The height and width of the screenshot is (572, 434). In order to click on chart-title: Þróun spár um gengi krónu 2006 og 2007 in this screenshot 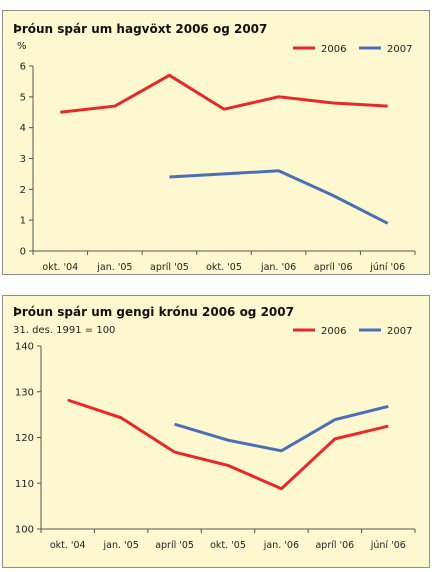, I will do `click(153, 312)`.